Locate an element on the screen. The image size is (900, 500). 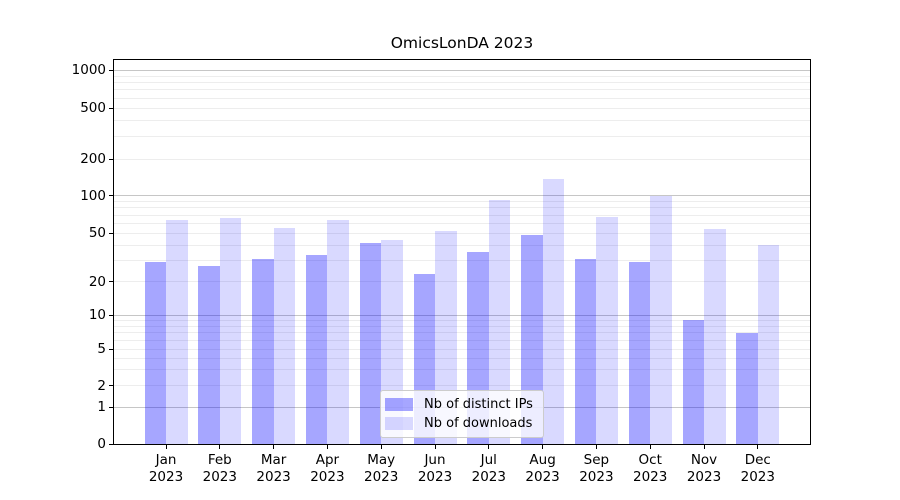
bar-downloads-jul is located at coordinates (499, 322).